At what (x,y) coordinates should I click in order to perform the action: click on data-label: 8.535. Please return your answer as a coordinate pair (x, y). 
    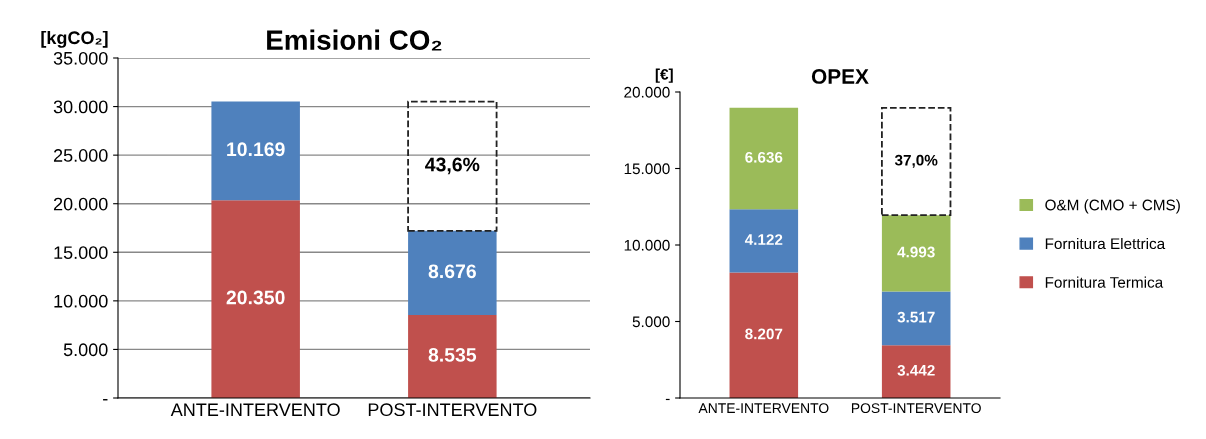
    Looking at the image, I should click on (452, 354).